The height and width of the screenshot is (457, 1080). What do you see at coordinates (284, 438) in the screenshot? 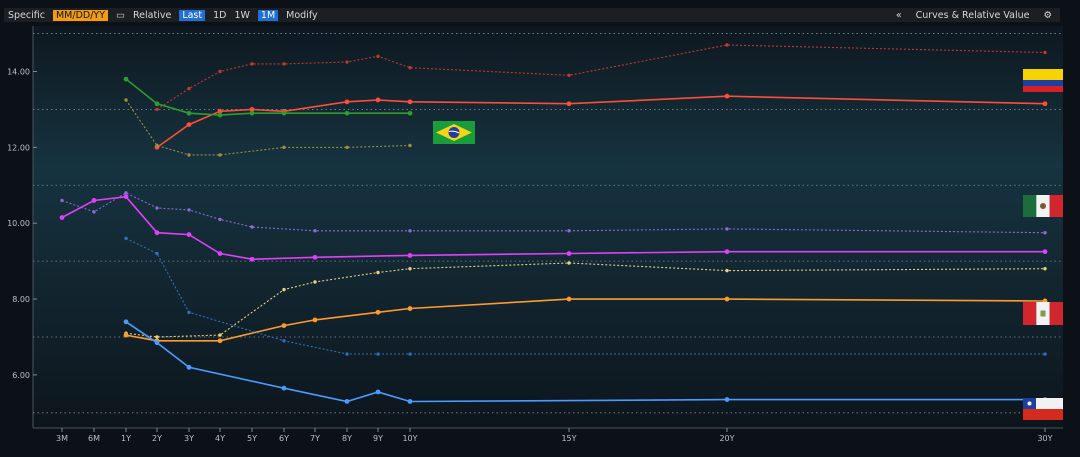
I see `x-tick-label: 6Y` at bounding box center [284, 438].